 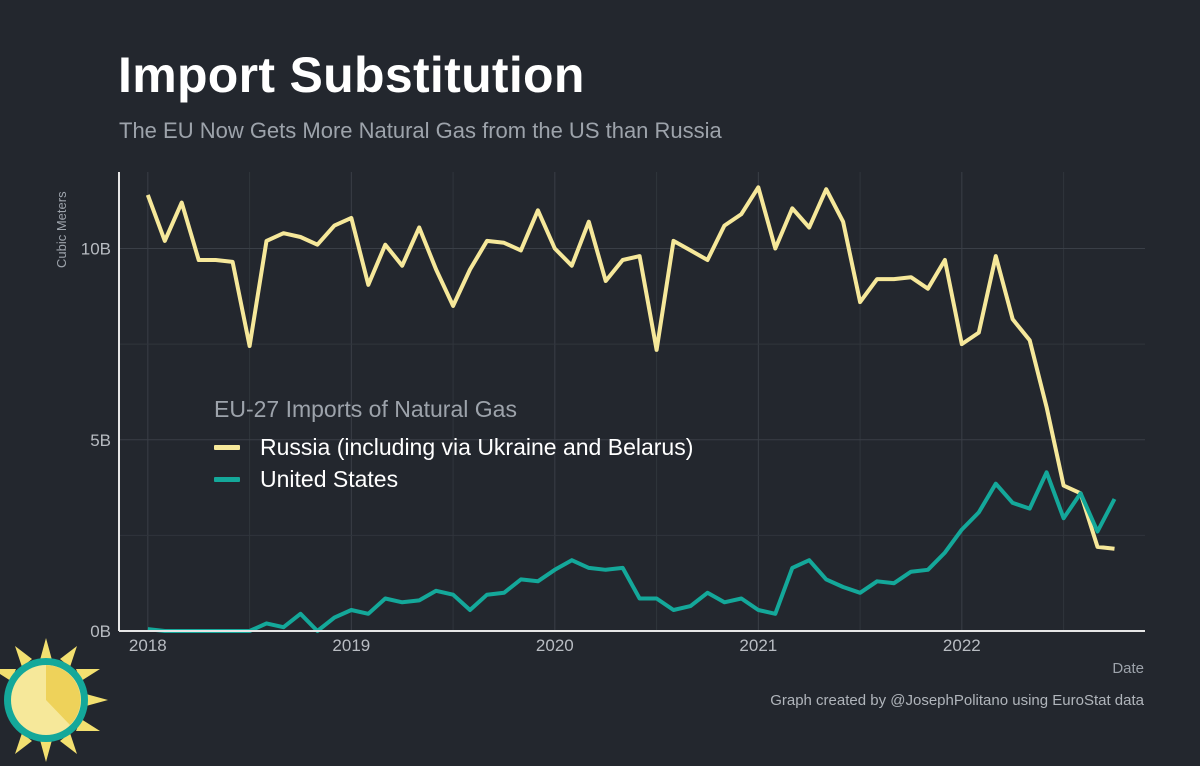 I want to click on sun-logo-icon, so click(x=54, y=700).